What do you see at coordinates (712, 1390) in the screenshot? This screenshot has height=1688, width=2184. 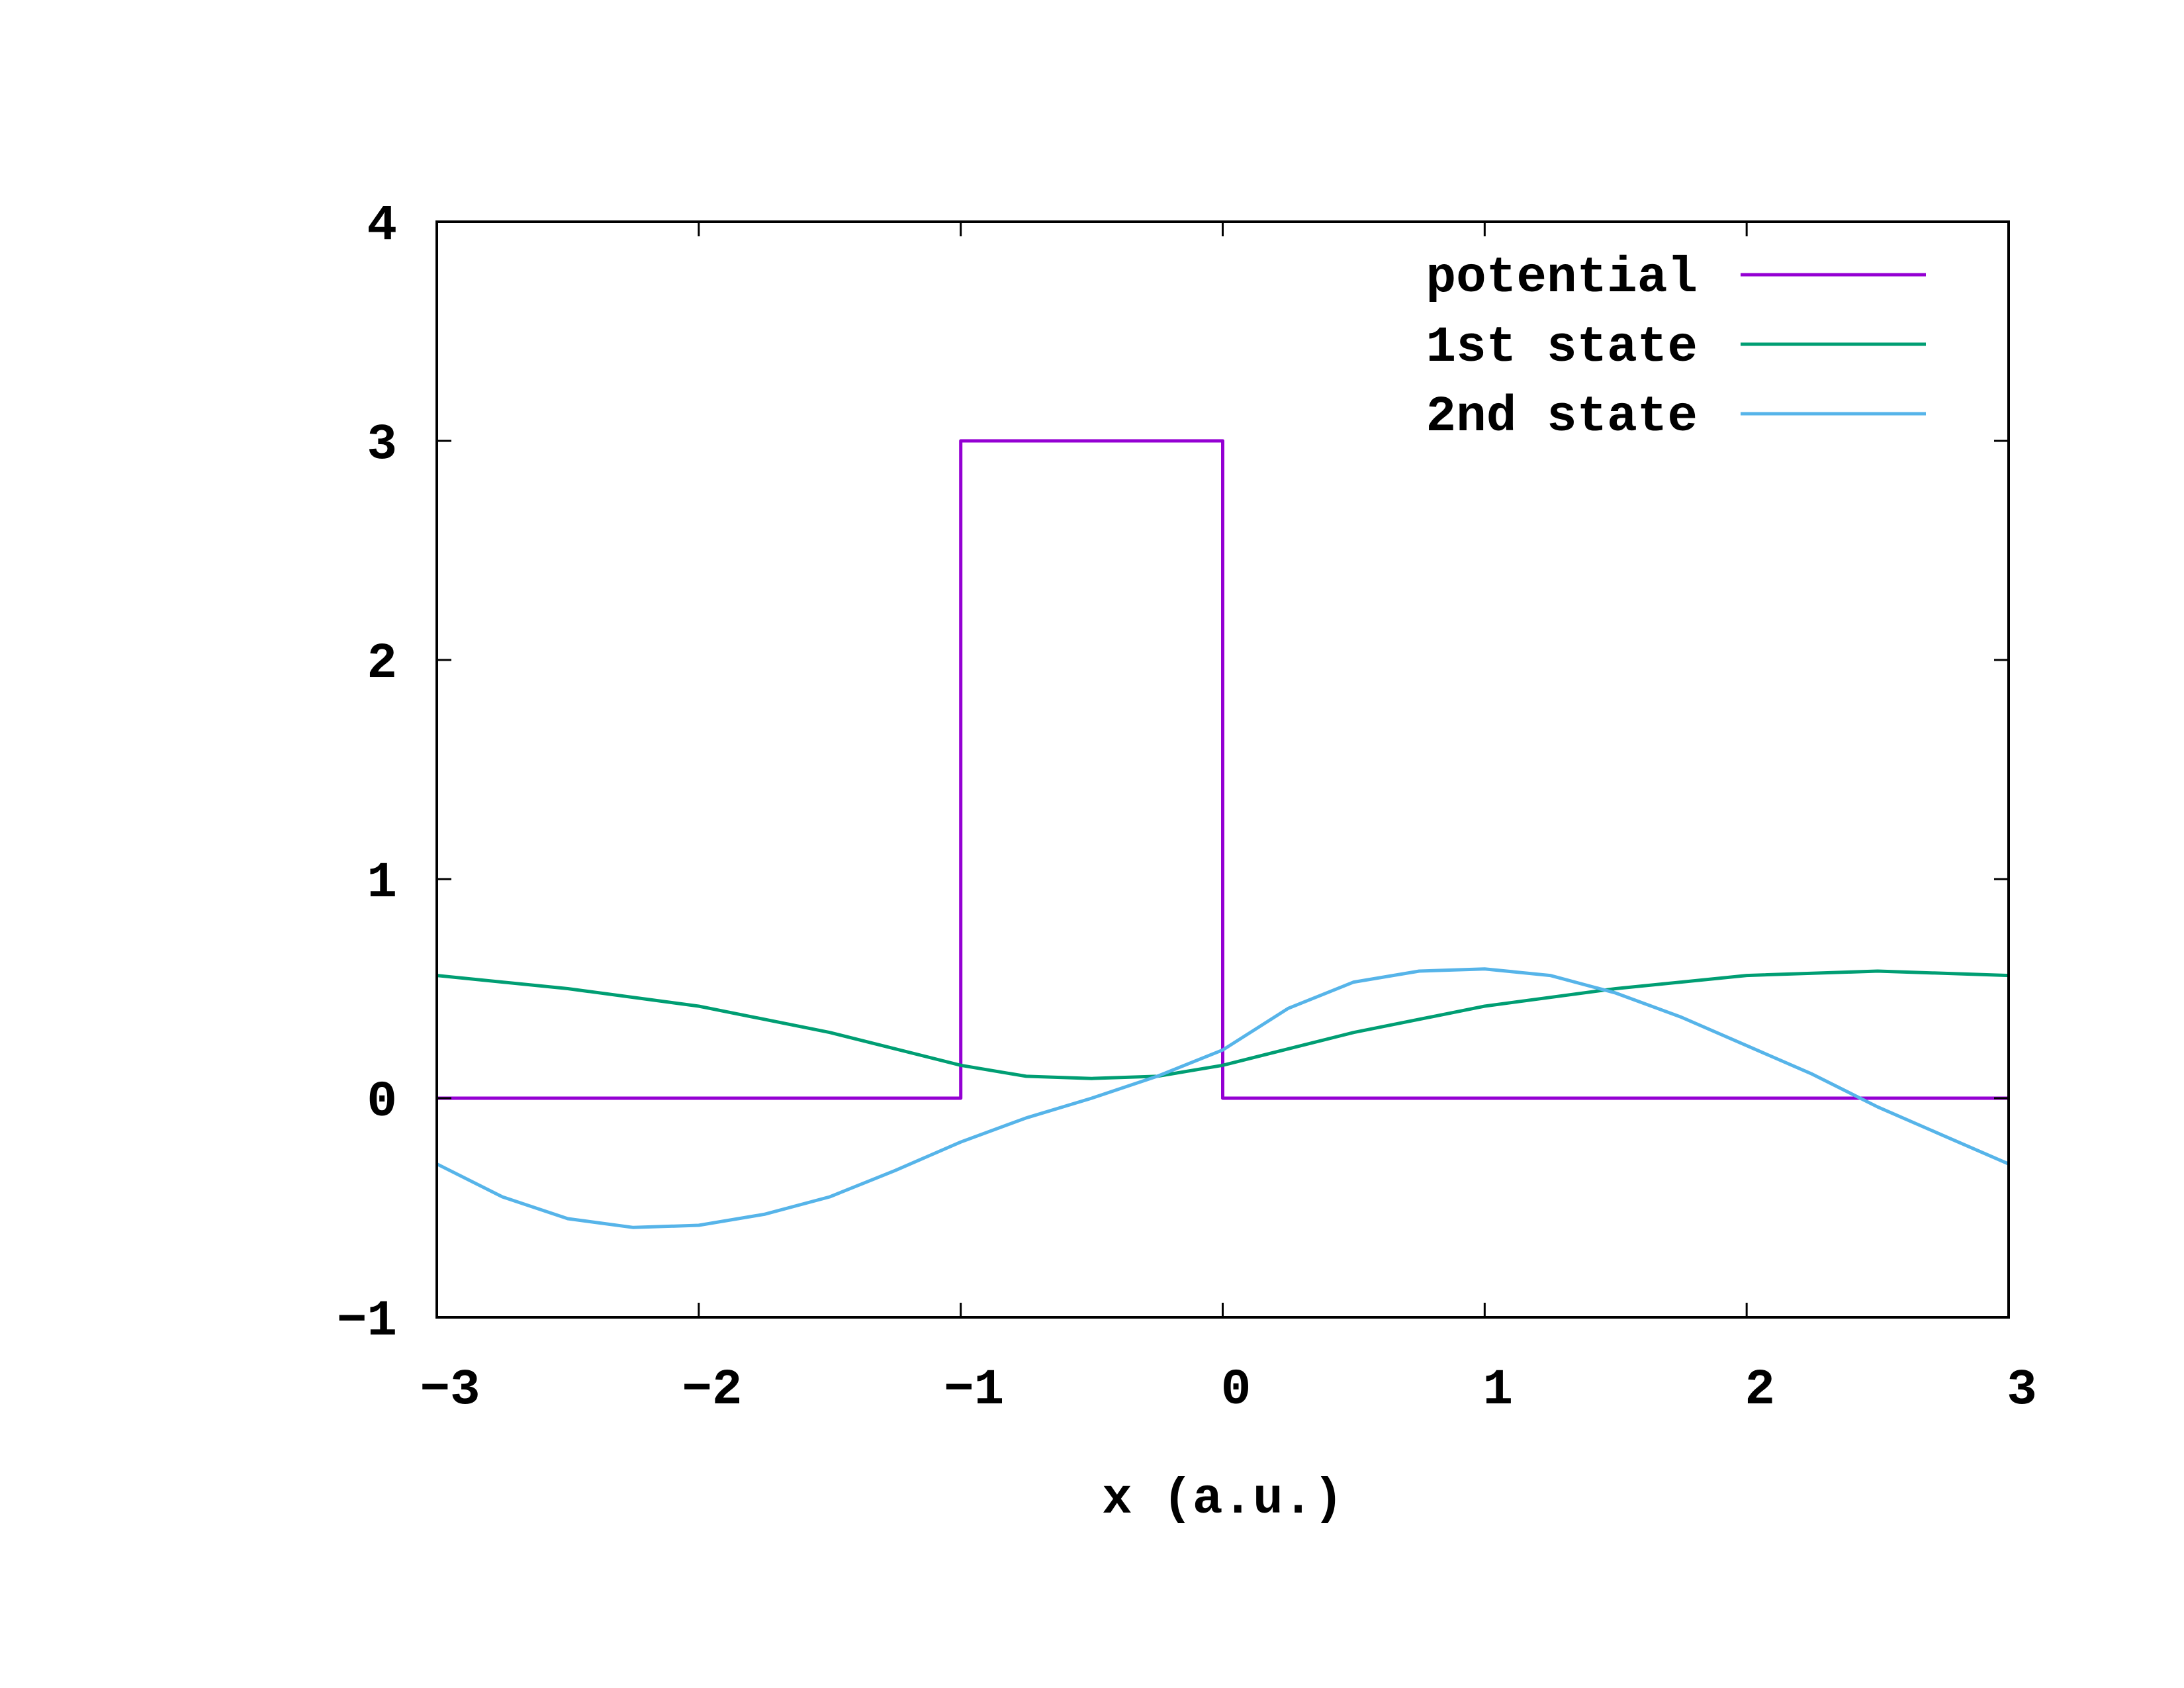 I see `x-tick-label: −2` at bounding box center [712, 1390].